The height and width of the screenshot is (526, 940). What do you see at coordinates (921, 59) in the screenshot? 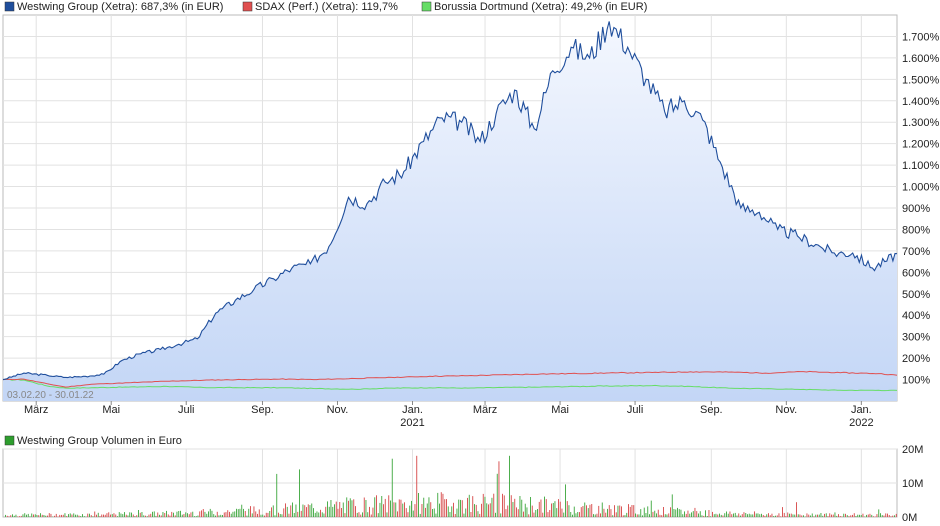
I see `y-tick-label: 1.600%` at bounding box center [921, 59].